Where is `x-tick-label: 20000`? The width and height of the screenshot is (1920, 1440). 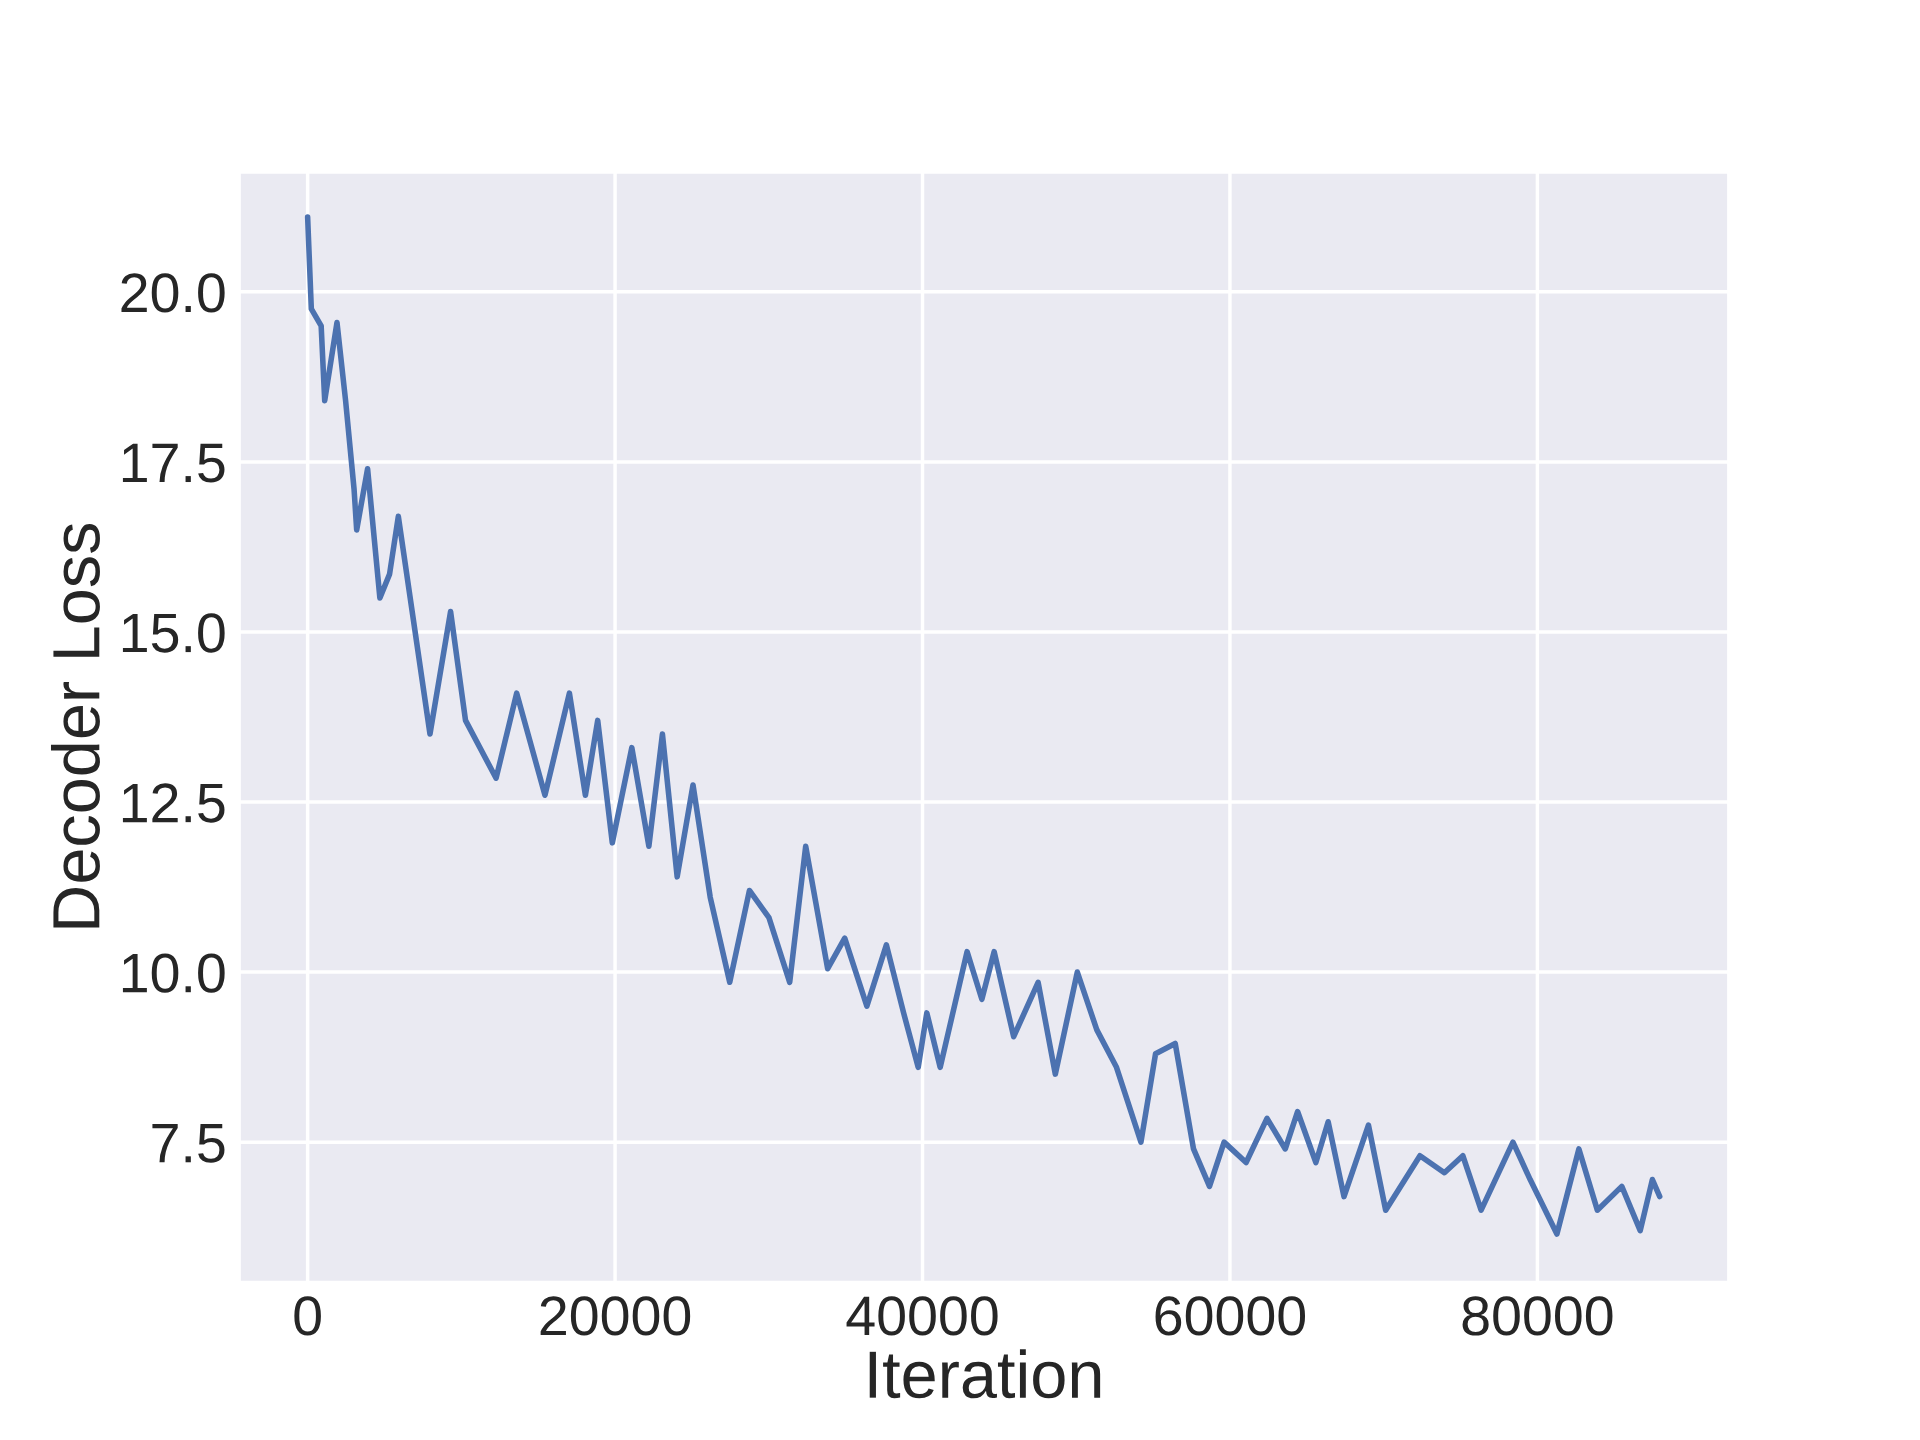 x-tick-label: 20000 is located at coordinates (615, 1316).